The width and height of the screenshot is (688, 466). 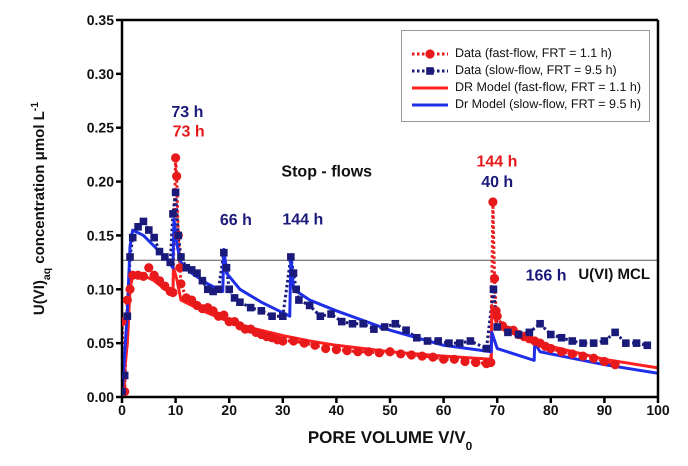 I want to click on legend-label: Data (fast-flow, FRT = 1.1 h), so click(x=533, y=53).